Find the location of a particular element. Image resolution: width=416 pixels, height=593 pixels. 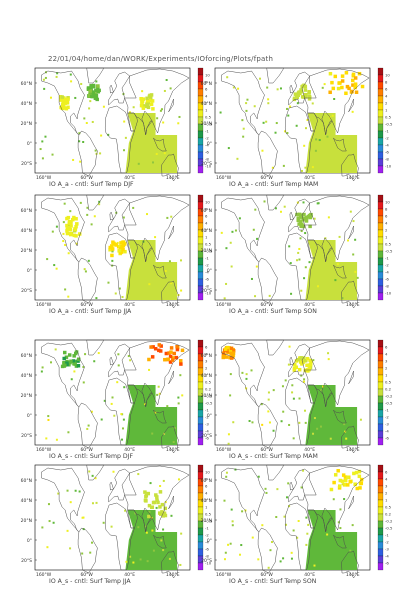

colorbar-tick-label: -2 is located at coordinates (207, 417).